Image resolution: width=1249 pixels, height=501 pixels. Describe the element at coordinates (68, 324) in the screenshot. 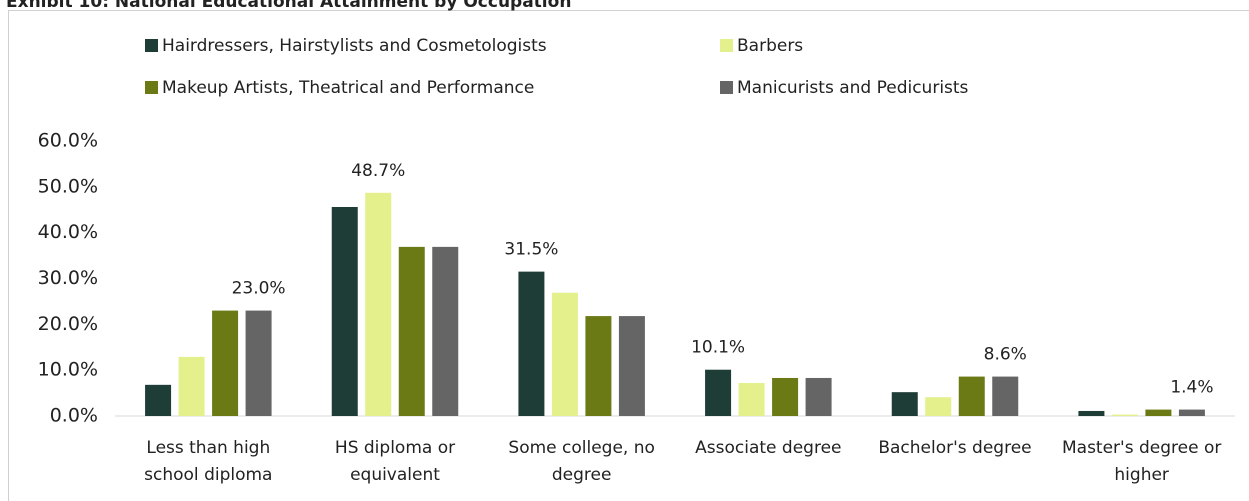

I see `y-tick-label: 20.0%` at that location.